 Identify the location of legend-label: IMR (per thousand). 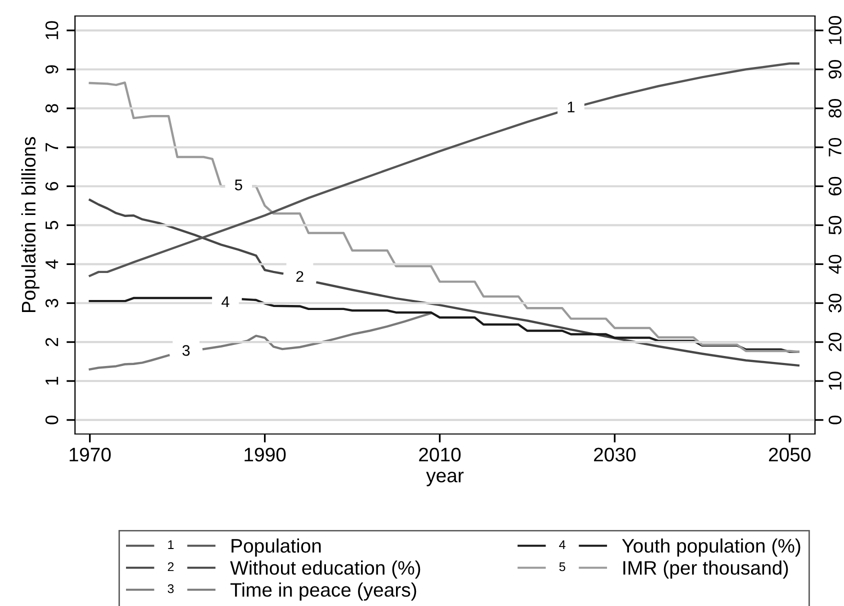
(705, 569).